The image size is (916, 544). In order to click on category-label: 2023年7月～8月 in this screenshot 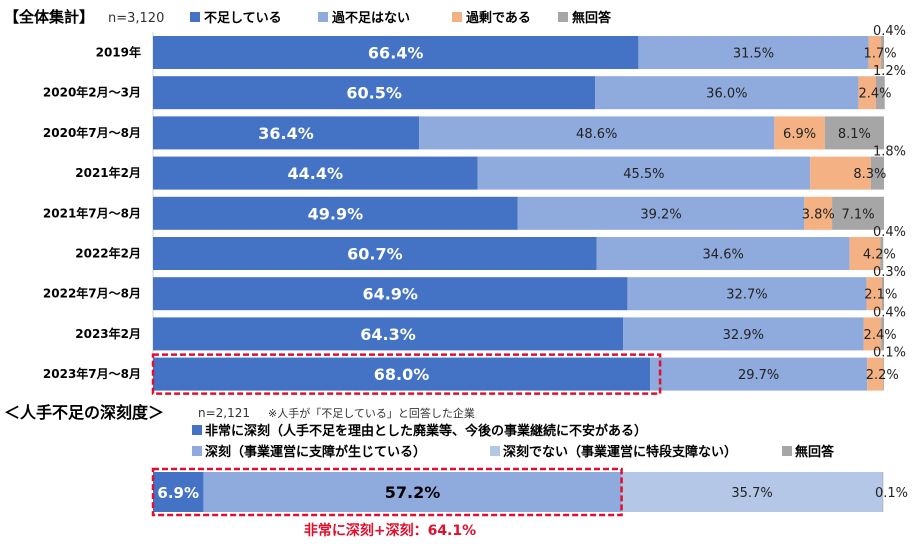, I will do `click(92, 373)`.